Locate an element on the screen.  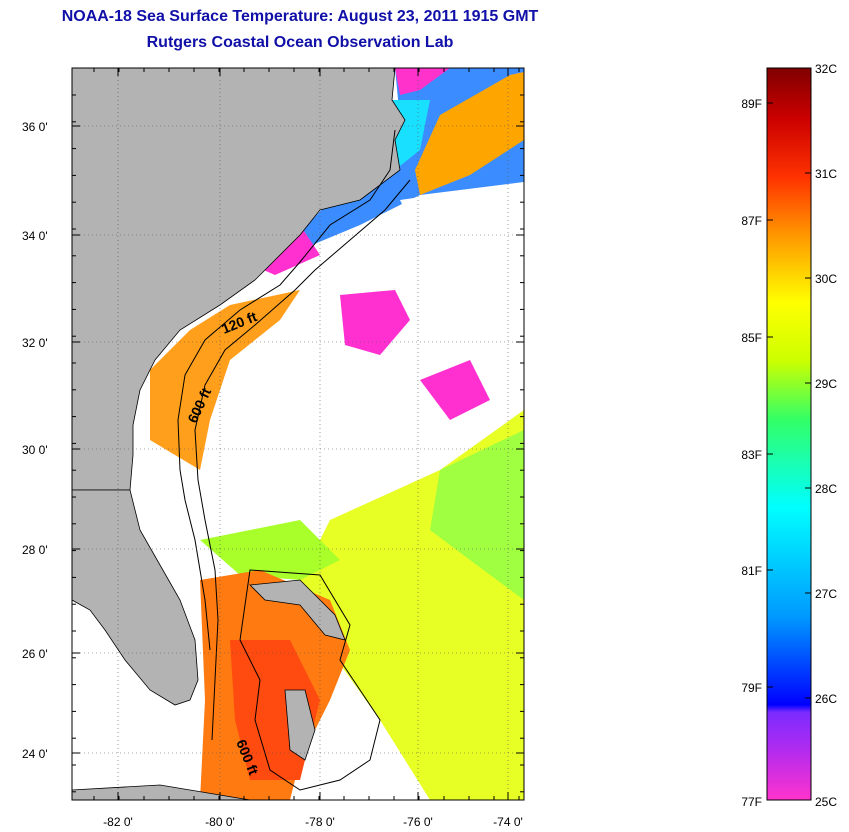
celsius-label: 29C is located at coordinates (826, 384).